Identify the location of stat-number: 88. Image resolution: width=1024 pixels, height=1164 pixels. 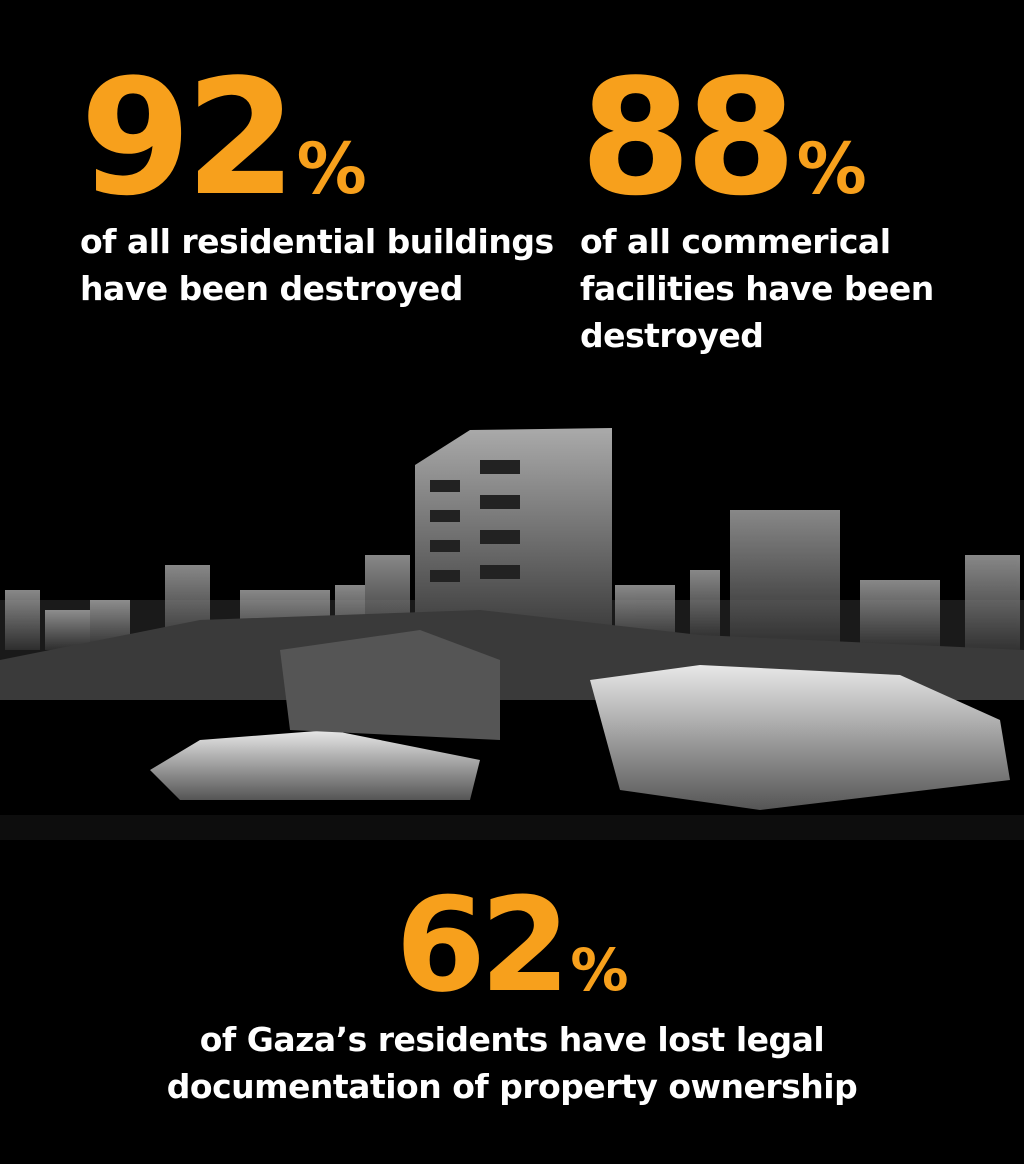
(688, 137).